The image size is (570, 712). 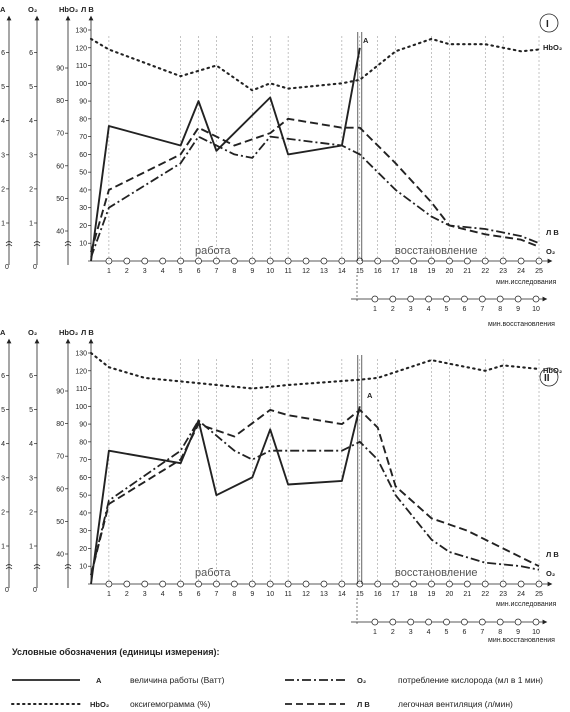 What do you see at coordinates (536, 632) in the screenshot?
I see `panel-2-recovery-tick-label: 10` at bounding box center [536, 632].